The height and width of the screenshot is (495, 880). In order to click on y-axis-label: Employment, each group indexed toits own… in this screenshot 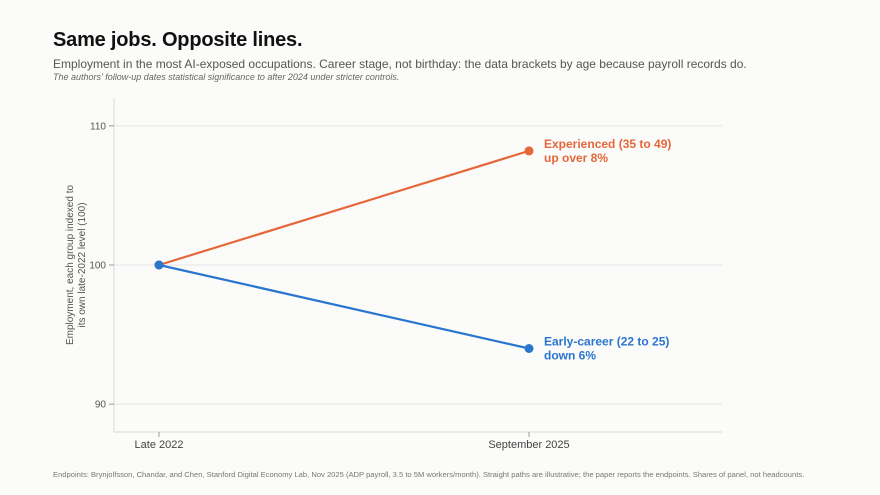, I will do `click(76, 265)`.